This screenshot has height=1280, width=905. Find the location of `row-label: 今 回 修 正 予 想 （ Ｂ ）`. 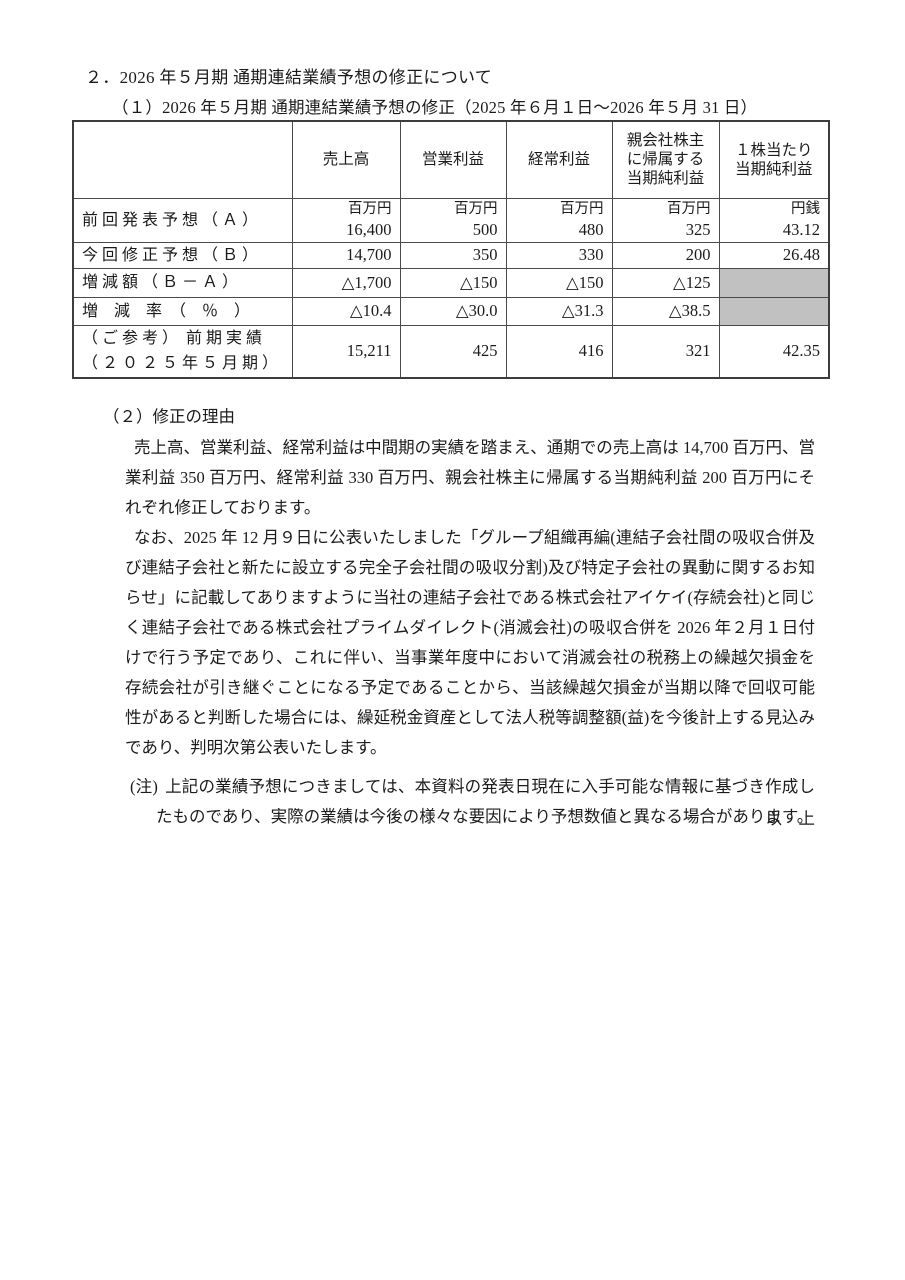

row-label: 今 回 修 正 予 想 （ Ｂ ） is located at coordinates (182, 255).